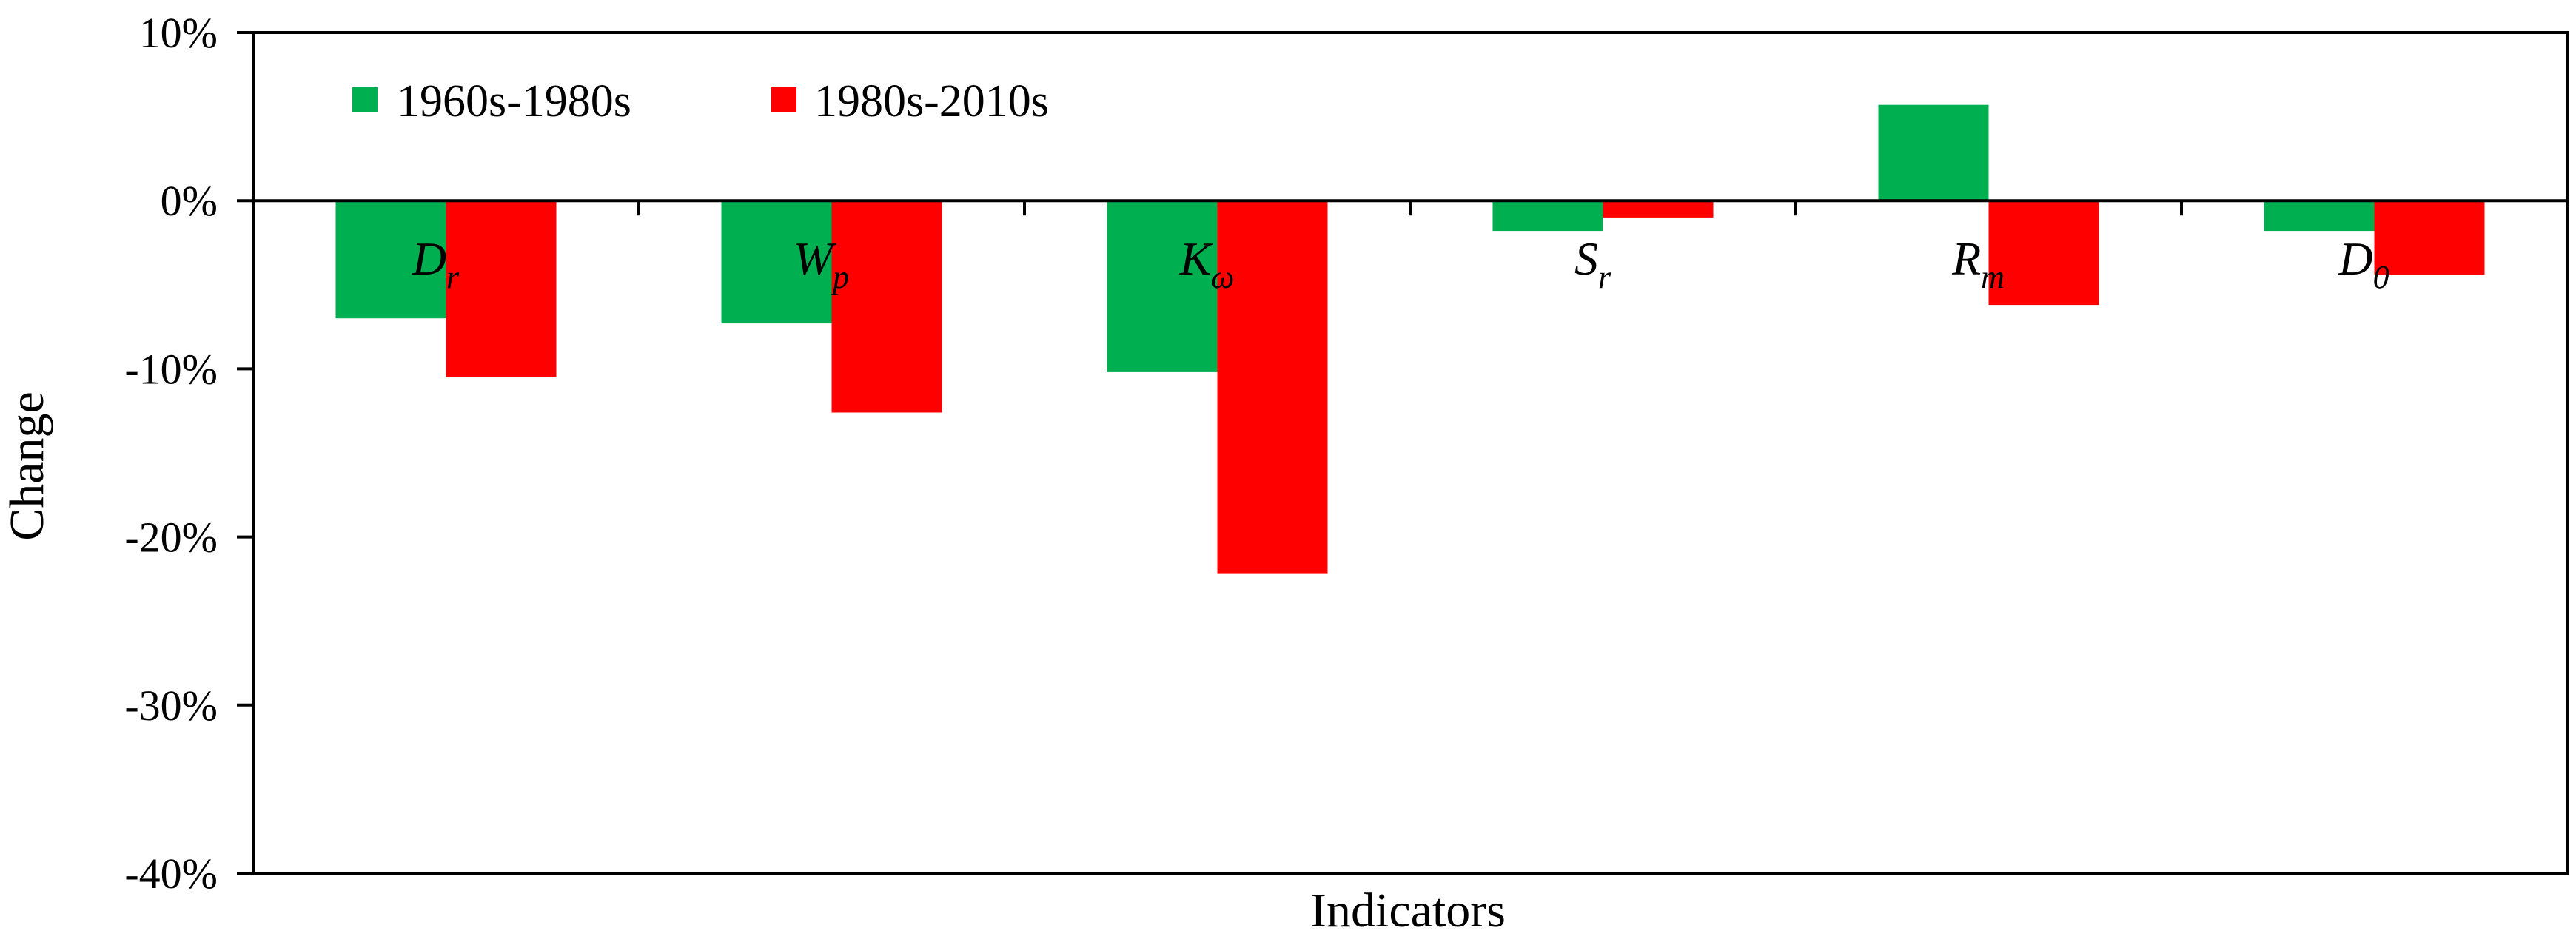 Image resolution: width=2576 pixels, height=942 pixels. What do you see at coordinates (171, 369) in the screenshot?
I see `y-tick-label: -10%` at bounding box center [171, 369].